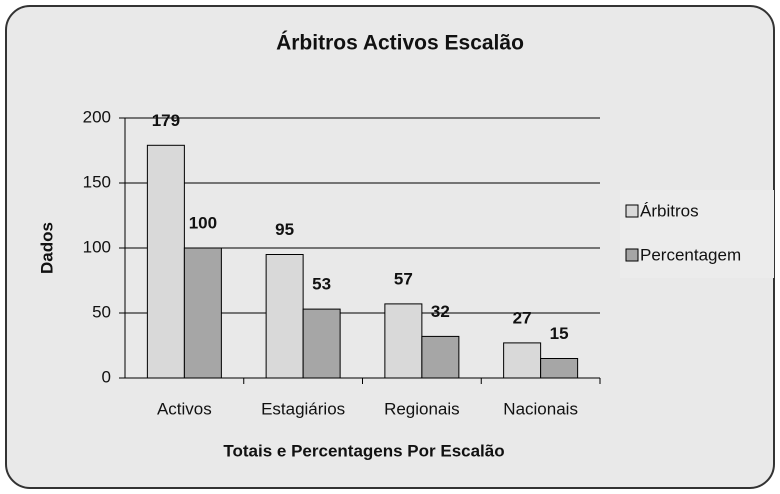 Image resolution: width=780 pixels, height=494 pixels. Describe the element at coordinates (690, 254) in the screenshot. I see `legend-label: Percentagem` at that location.